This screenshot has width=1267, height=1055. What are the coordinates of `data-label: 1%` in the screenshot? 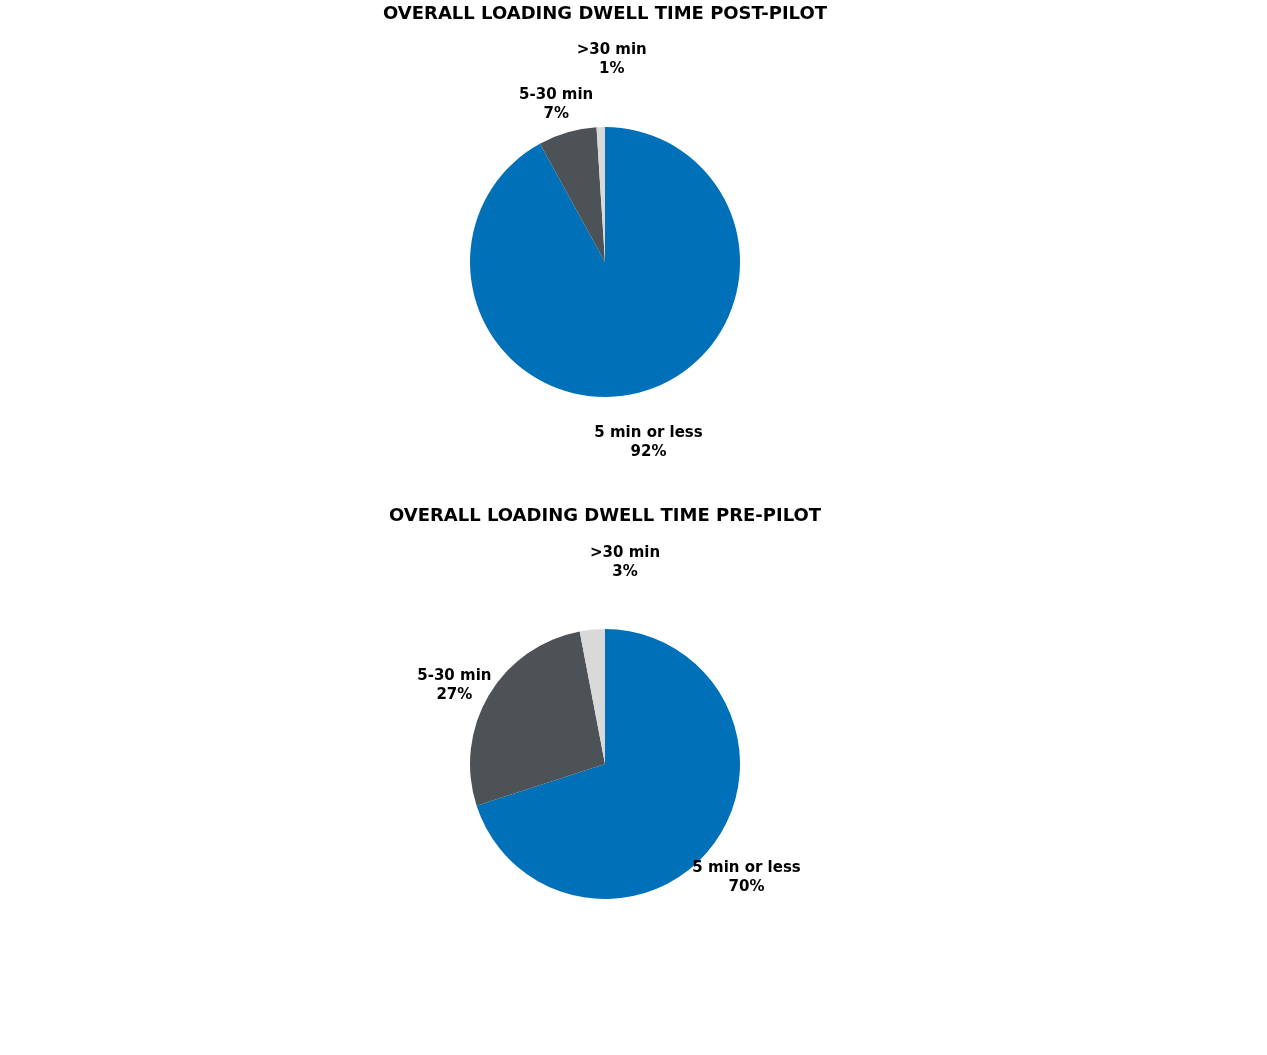 It's located at (611, 68).